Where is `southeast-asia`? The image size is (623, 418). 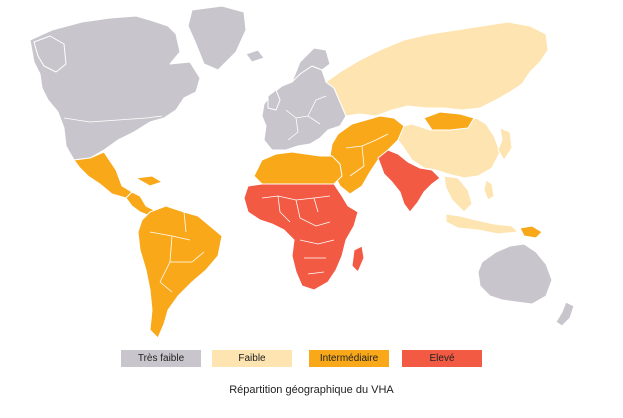
southeast-asia is located at coordinates (458, 194).